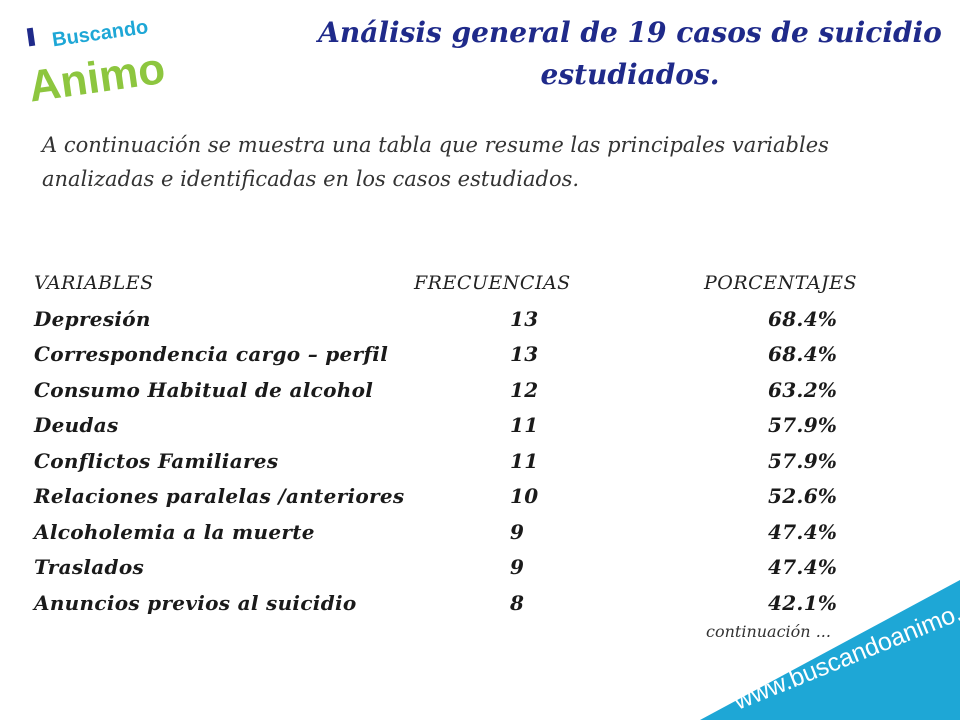 This screenshot has width=960, height=720. What do you see at coordinates (219, 496) in the screenshot?
I see `row-variable: Relaciones paralelas /anteriores` at bounding box center [219, 496].